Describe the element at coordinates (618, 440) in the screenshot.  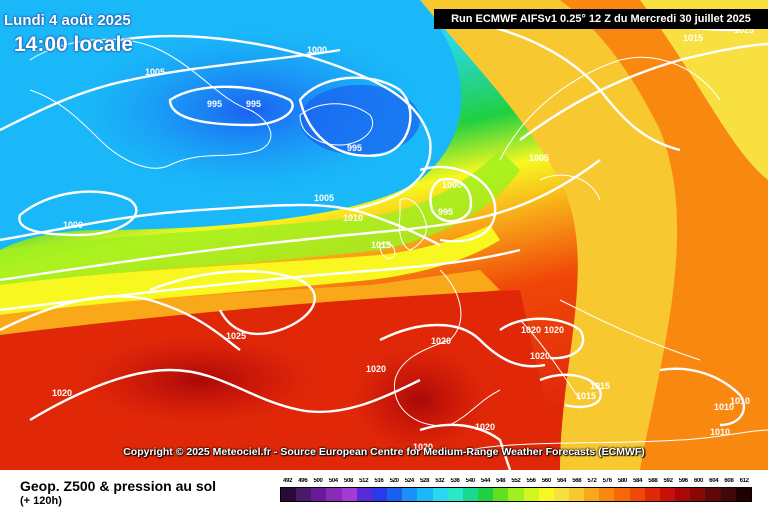
I see `north-africa-coast` at that location.